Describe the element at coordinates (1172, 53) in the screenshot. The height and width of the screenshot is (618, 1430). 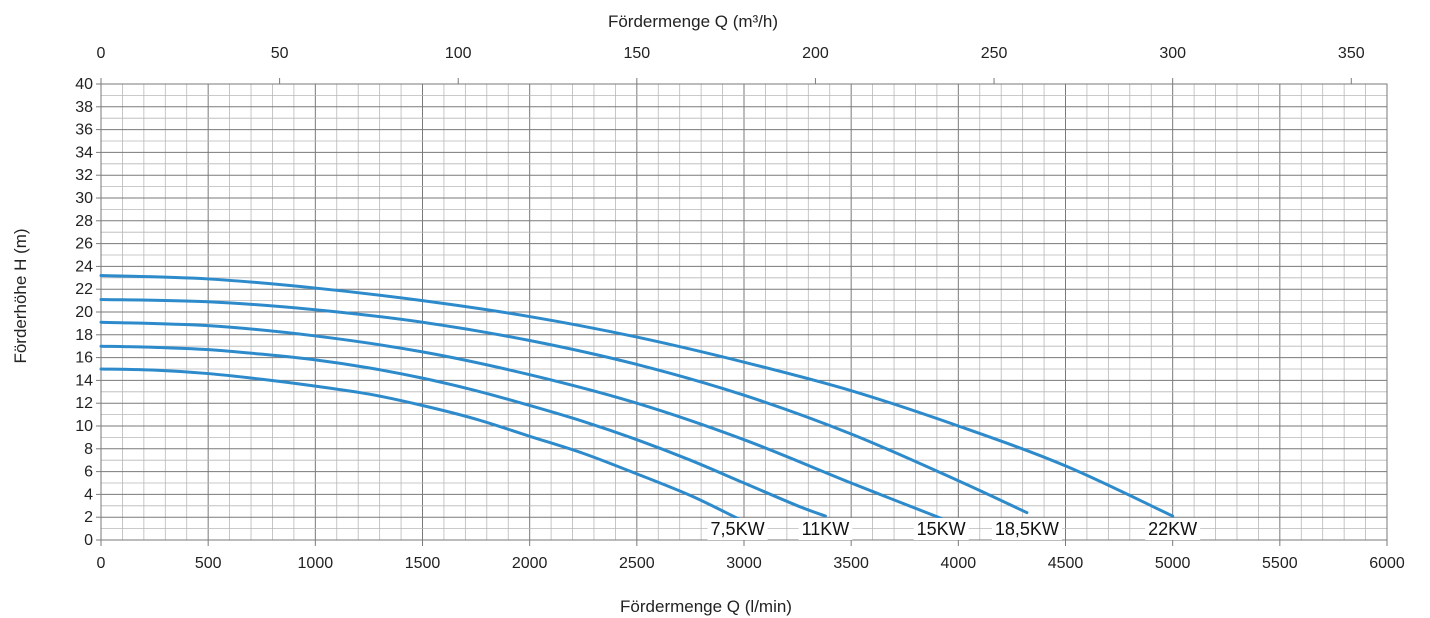
I see `x2-tick-label: 300` at that location.